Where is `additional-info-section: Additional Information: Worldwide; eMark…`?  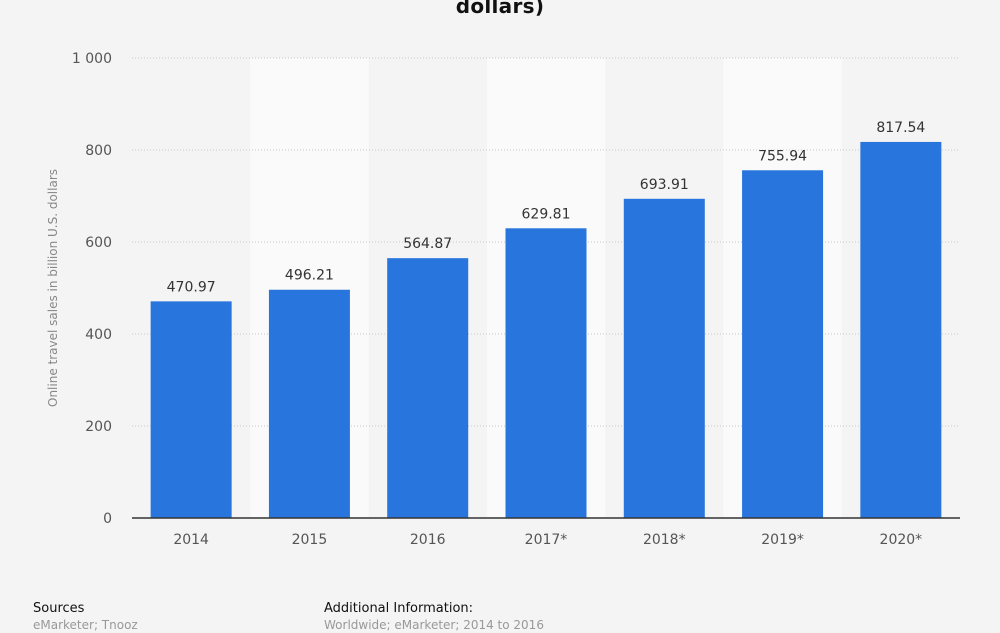 additional-info-section: Additional Information: Worldwide; eMark… is located at coordinates (434, 617).